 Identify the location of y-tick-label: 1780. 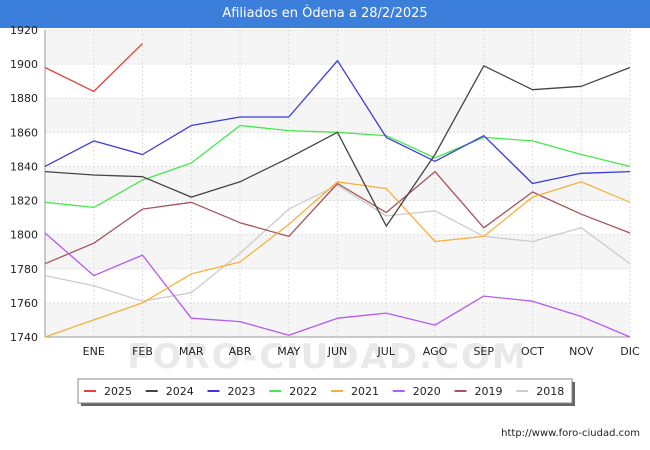
(24, 269).